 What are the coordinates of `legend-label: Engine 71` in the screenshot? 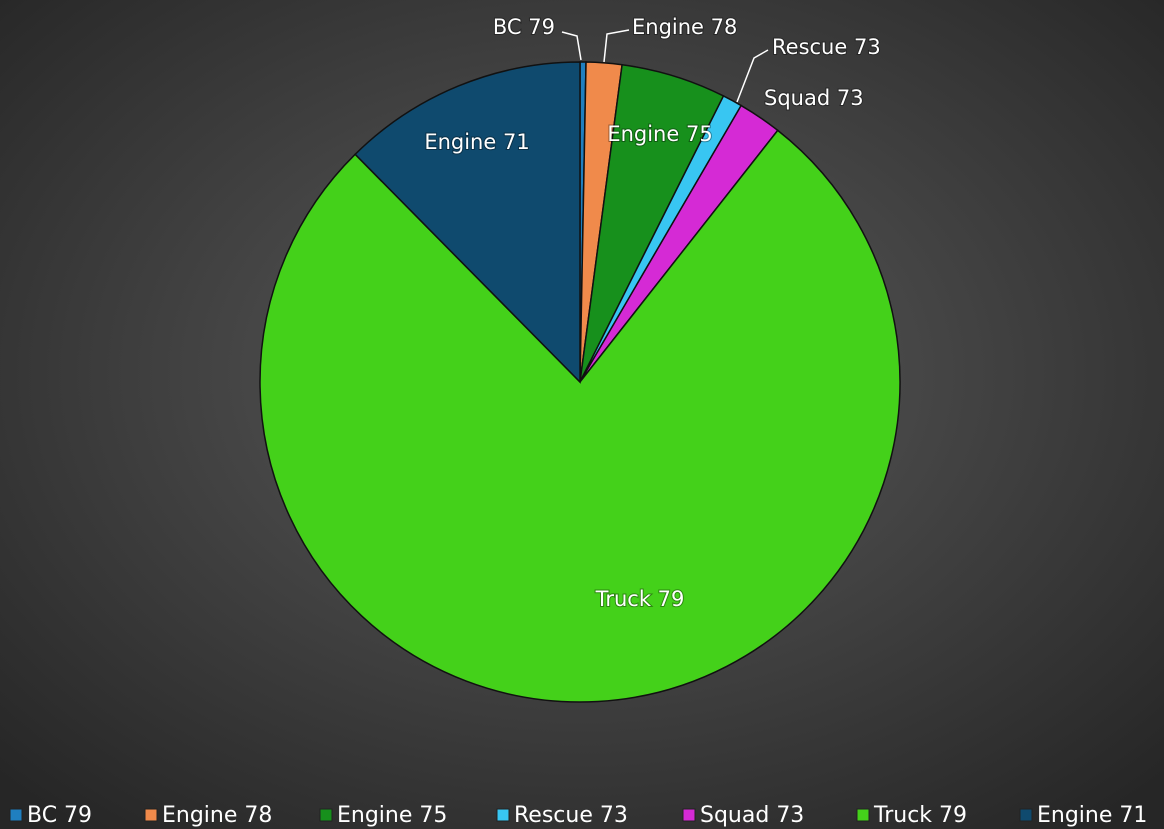 It's located at (1092, 815).